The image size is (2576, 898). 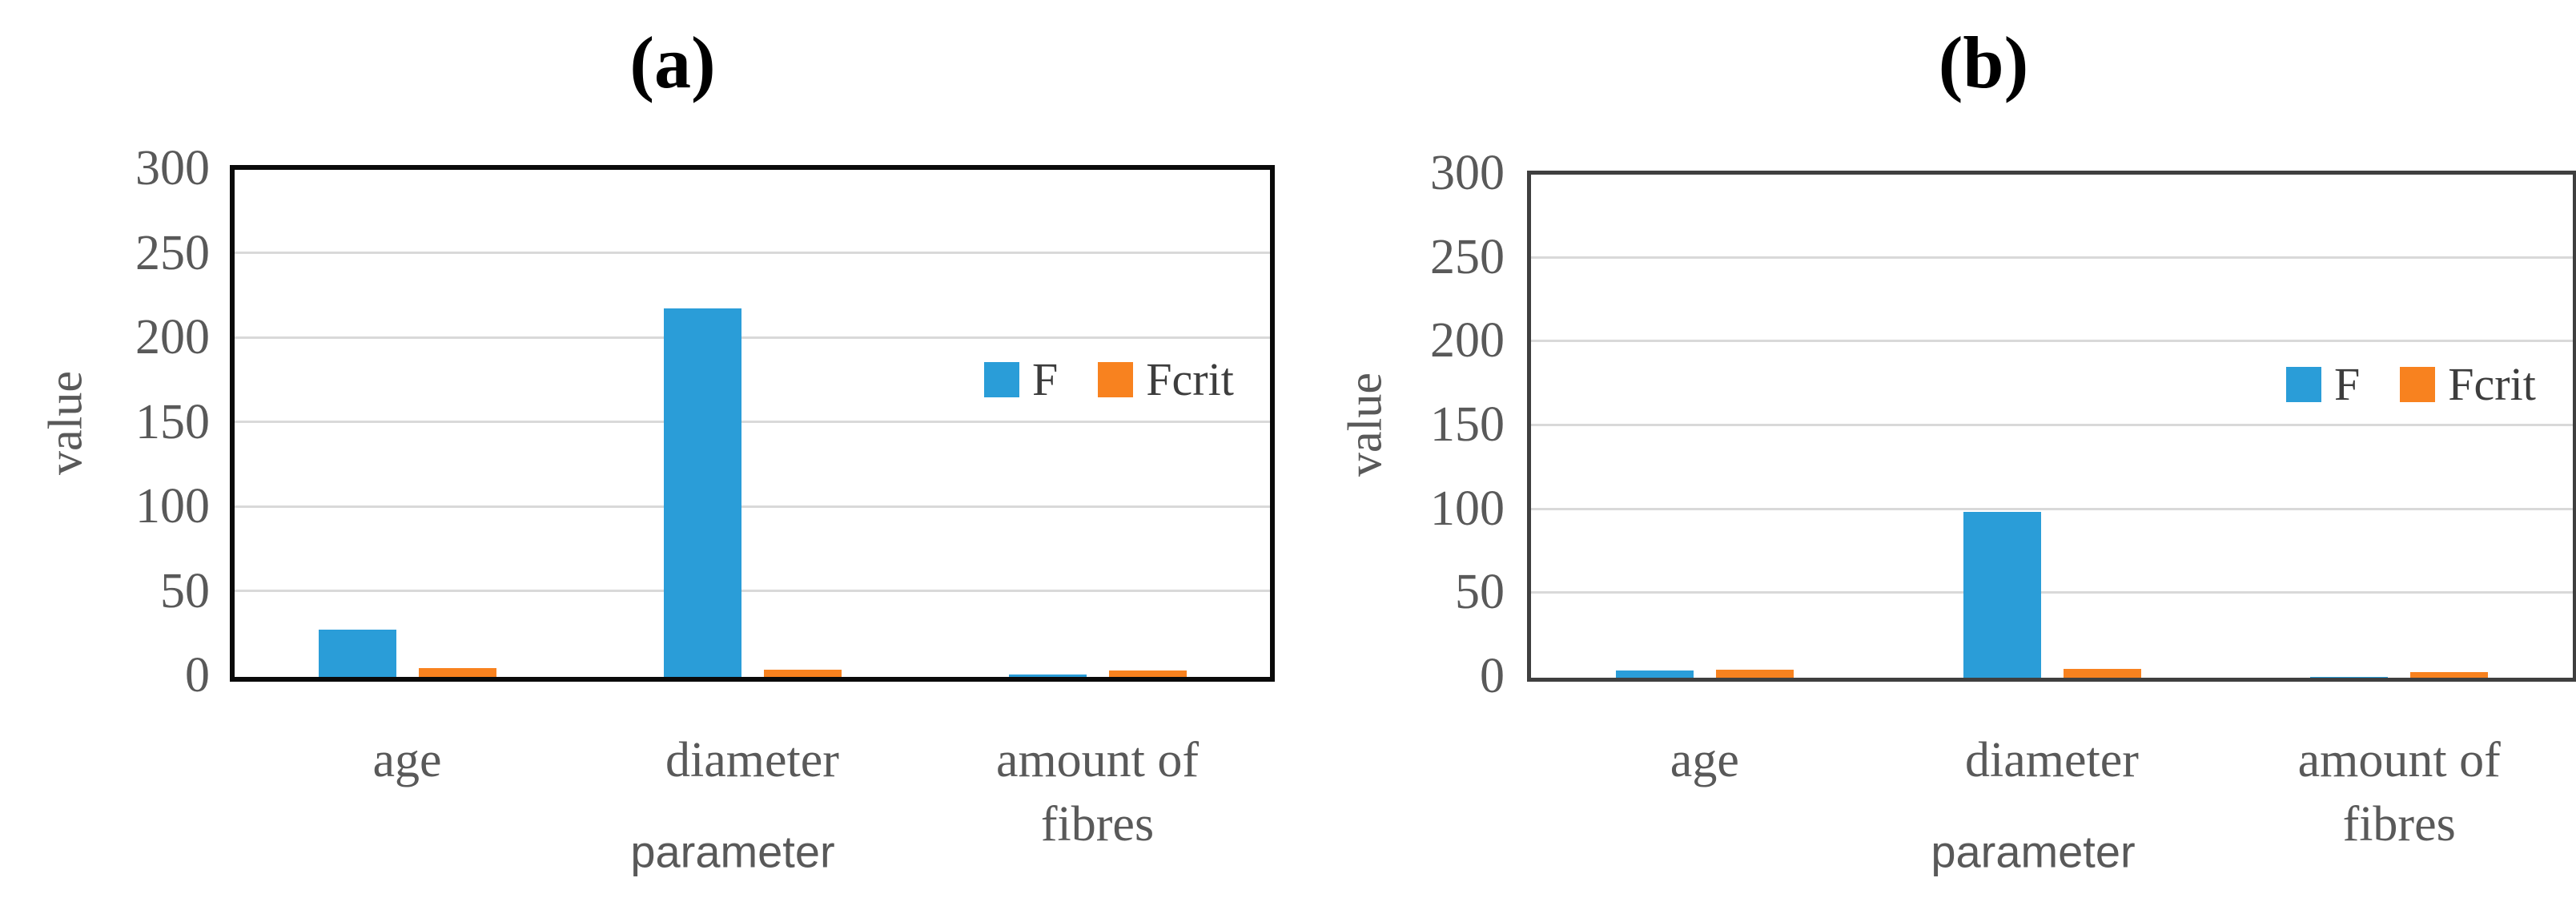 I want to click on panel-b-label: (b), so click(x=1983, y=62).